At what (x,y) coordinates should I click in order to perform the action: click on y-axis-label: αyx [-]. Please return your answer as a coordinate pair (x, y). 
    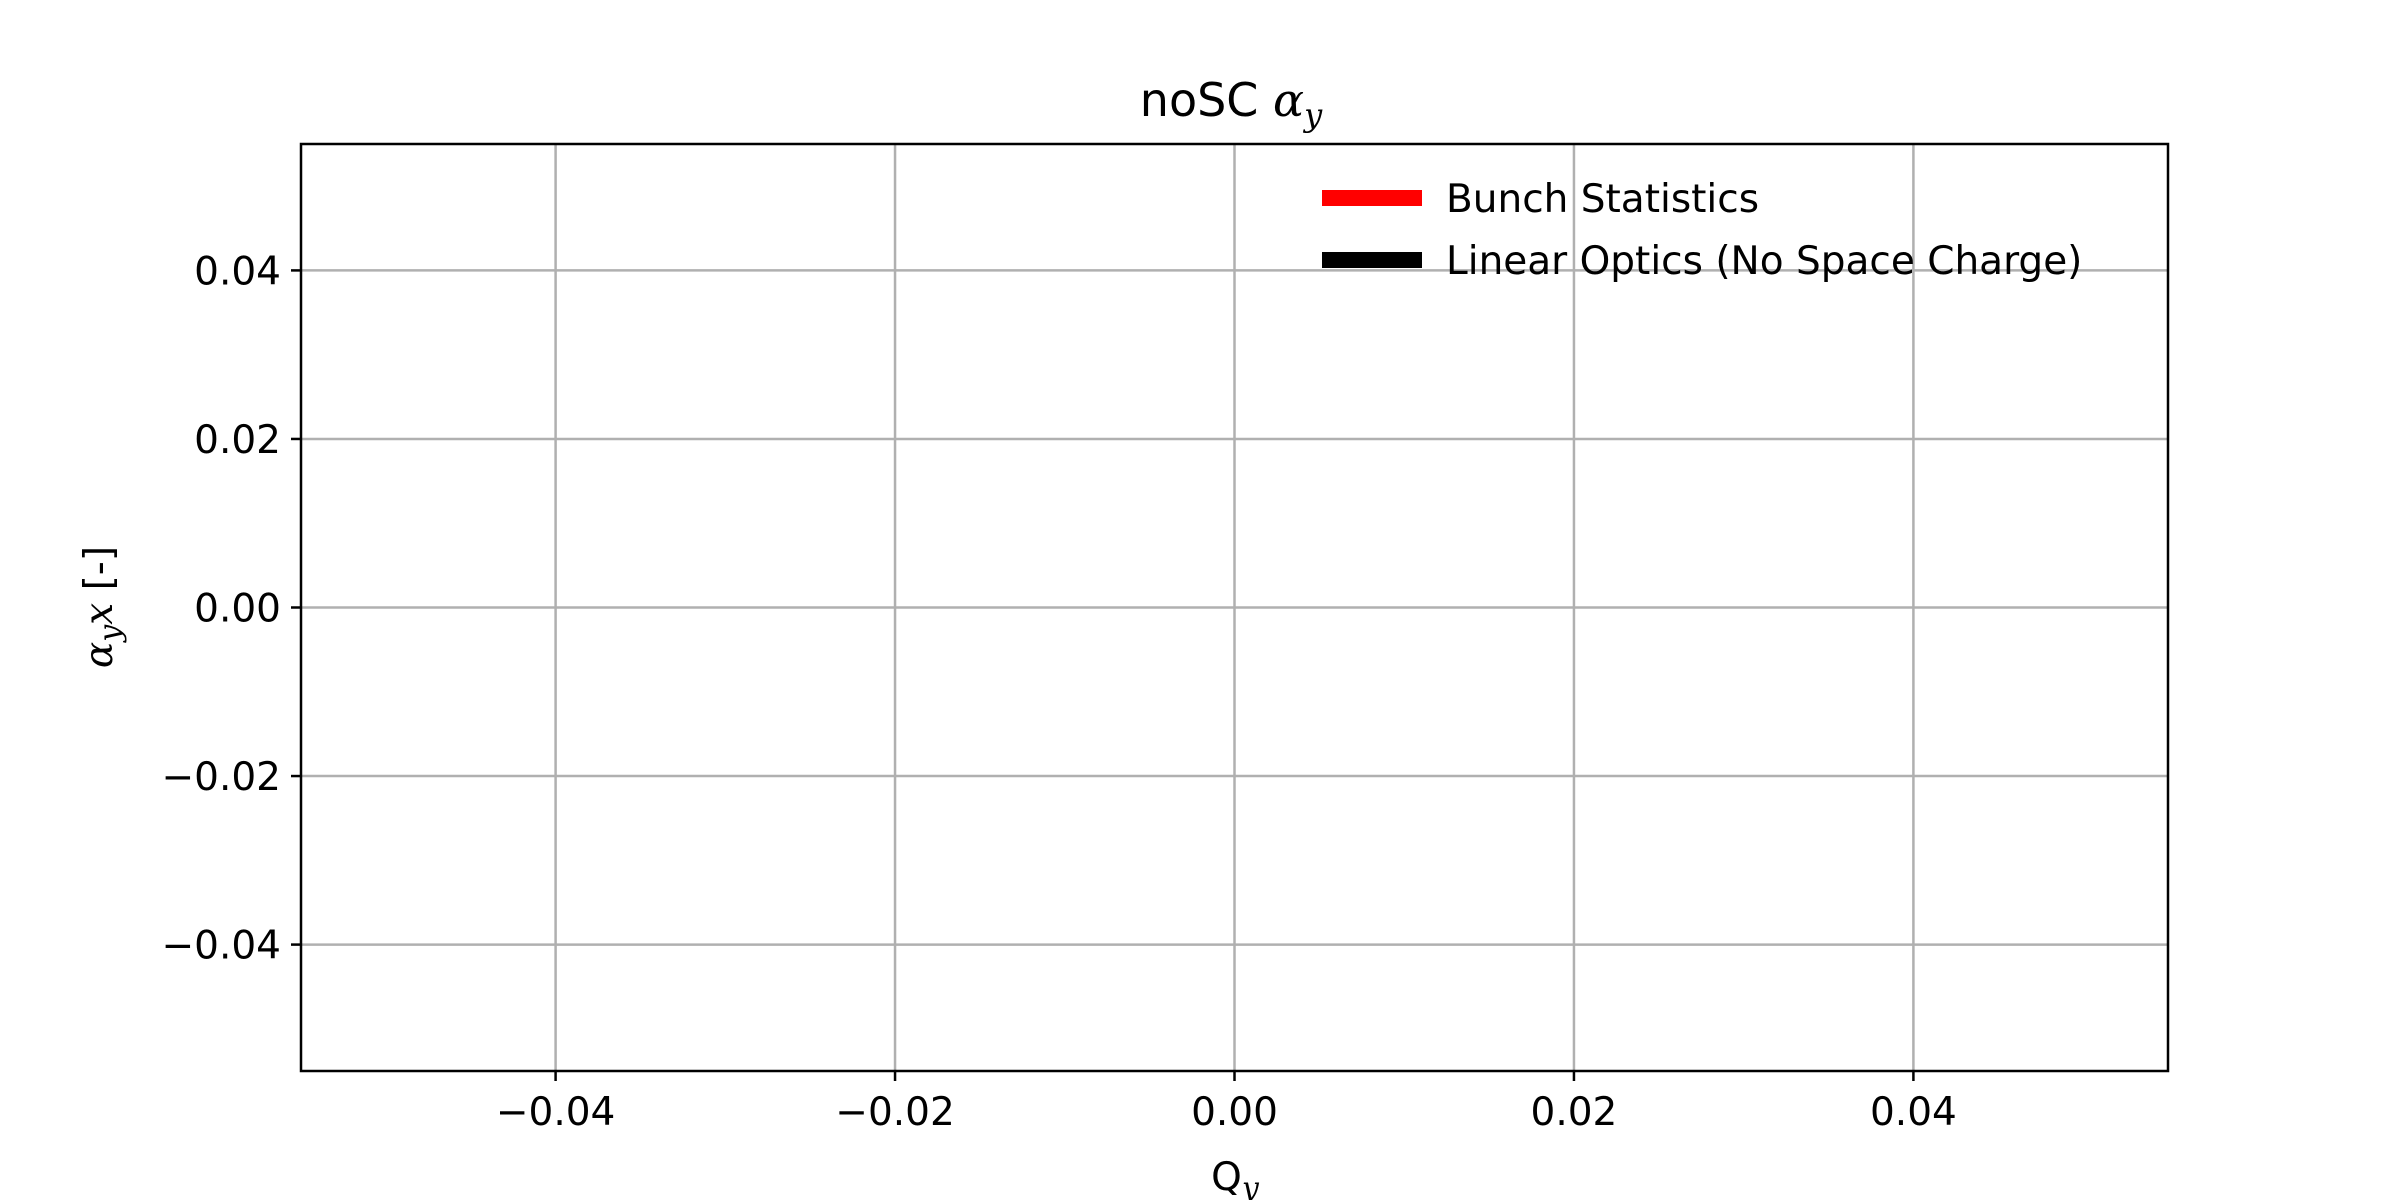
    Looking at the image, I should click on (102, 607).